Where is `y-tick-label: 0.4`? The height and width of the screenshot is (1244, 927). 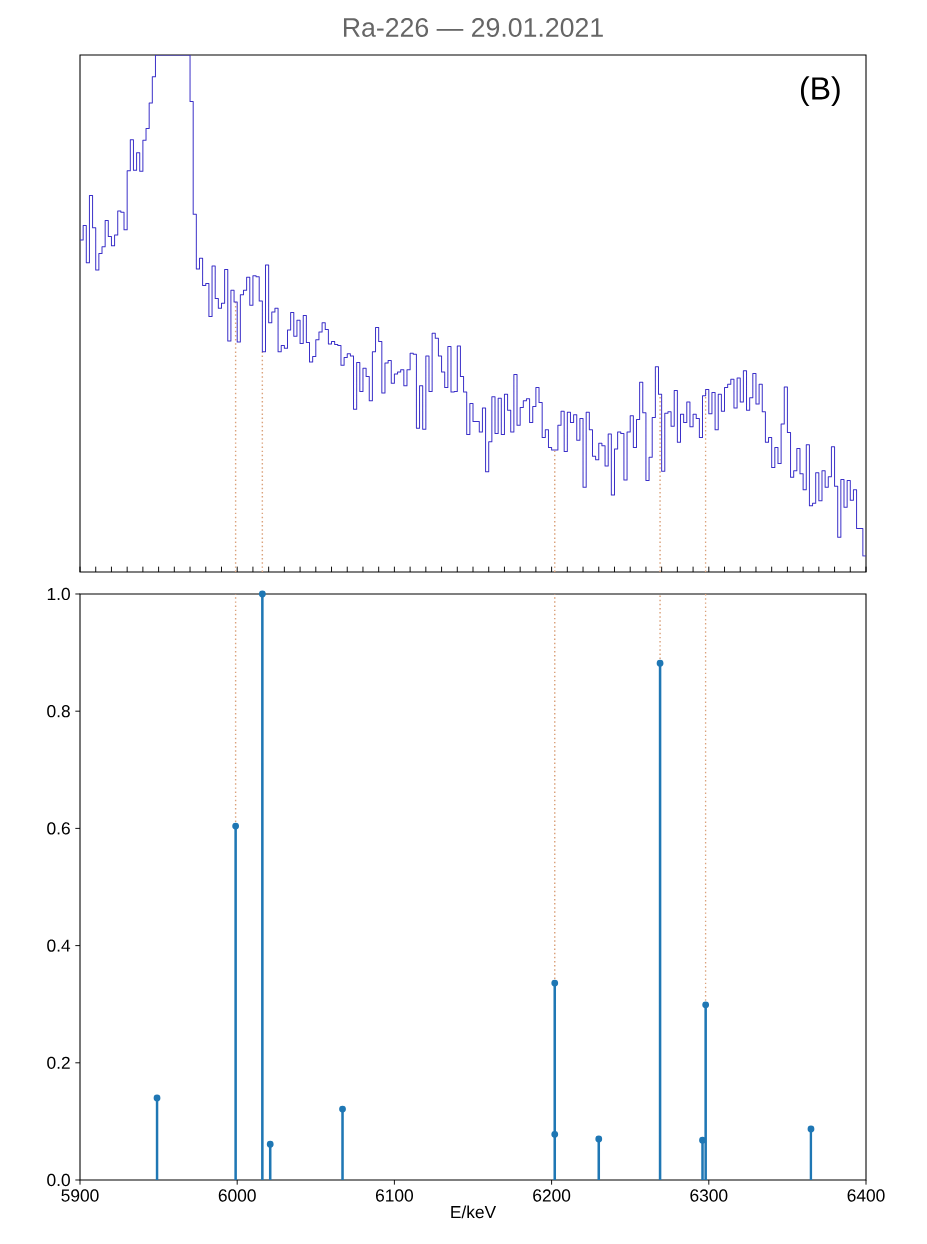
y-tick-label: 0.4 is located at coordinates (59, 945).